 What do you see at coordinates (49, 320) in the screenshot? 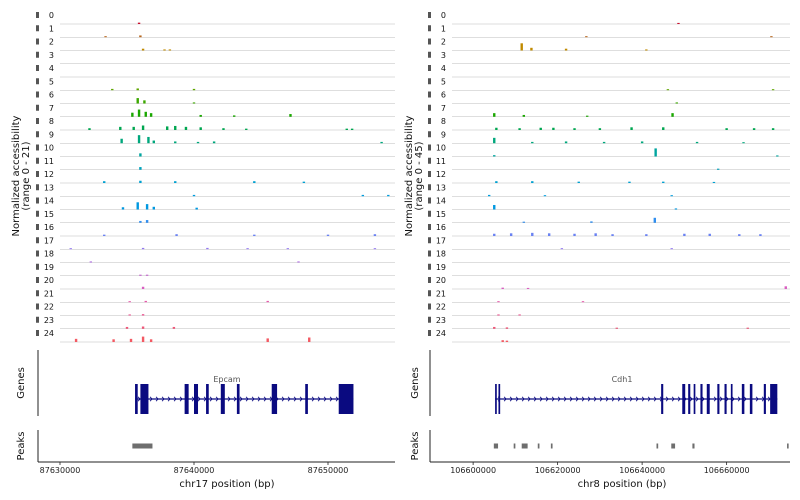
I see `left-cluster-label: 23` at bounding box center [49, 320].